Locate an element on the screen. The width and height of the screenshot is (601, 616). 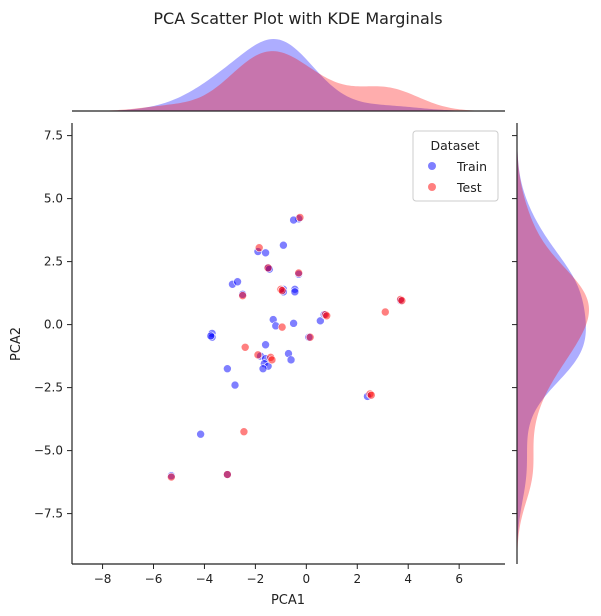
legend-marker-test is located at coordinates (432, 187).